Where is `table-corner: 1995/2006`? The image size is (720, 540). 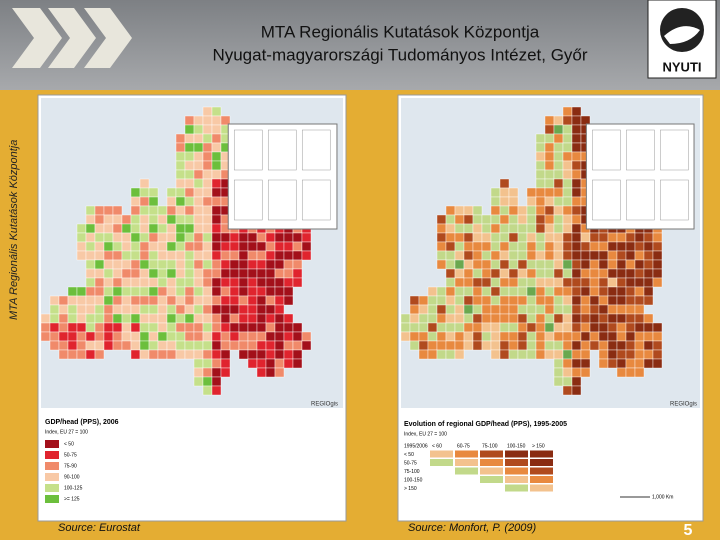 table-corner: 1995/2006 is located at coordinates (416, 446).